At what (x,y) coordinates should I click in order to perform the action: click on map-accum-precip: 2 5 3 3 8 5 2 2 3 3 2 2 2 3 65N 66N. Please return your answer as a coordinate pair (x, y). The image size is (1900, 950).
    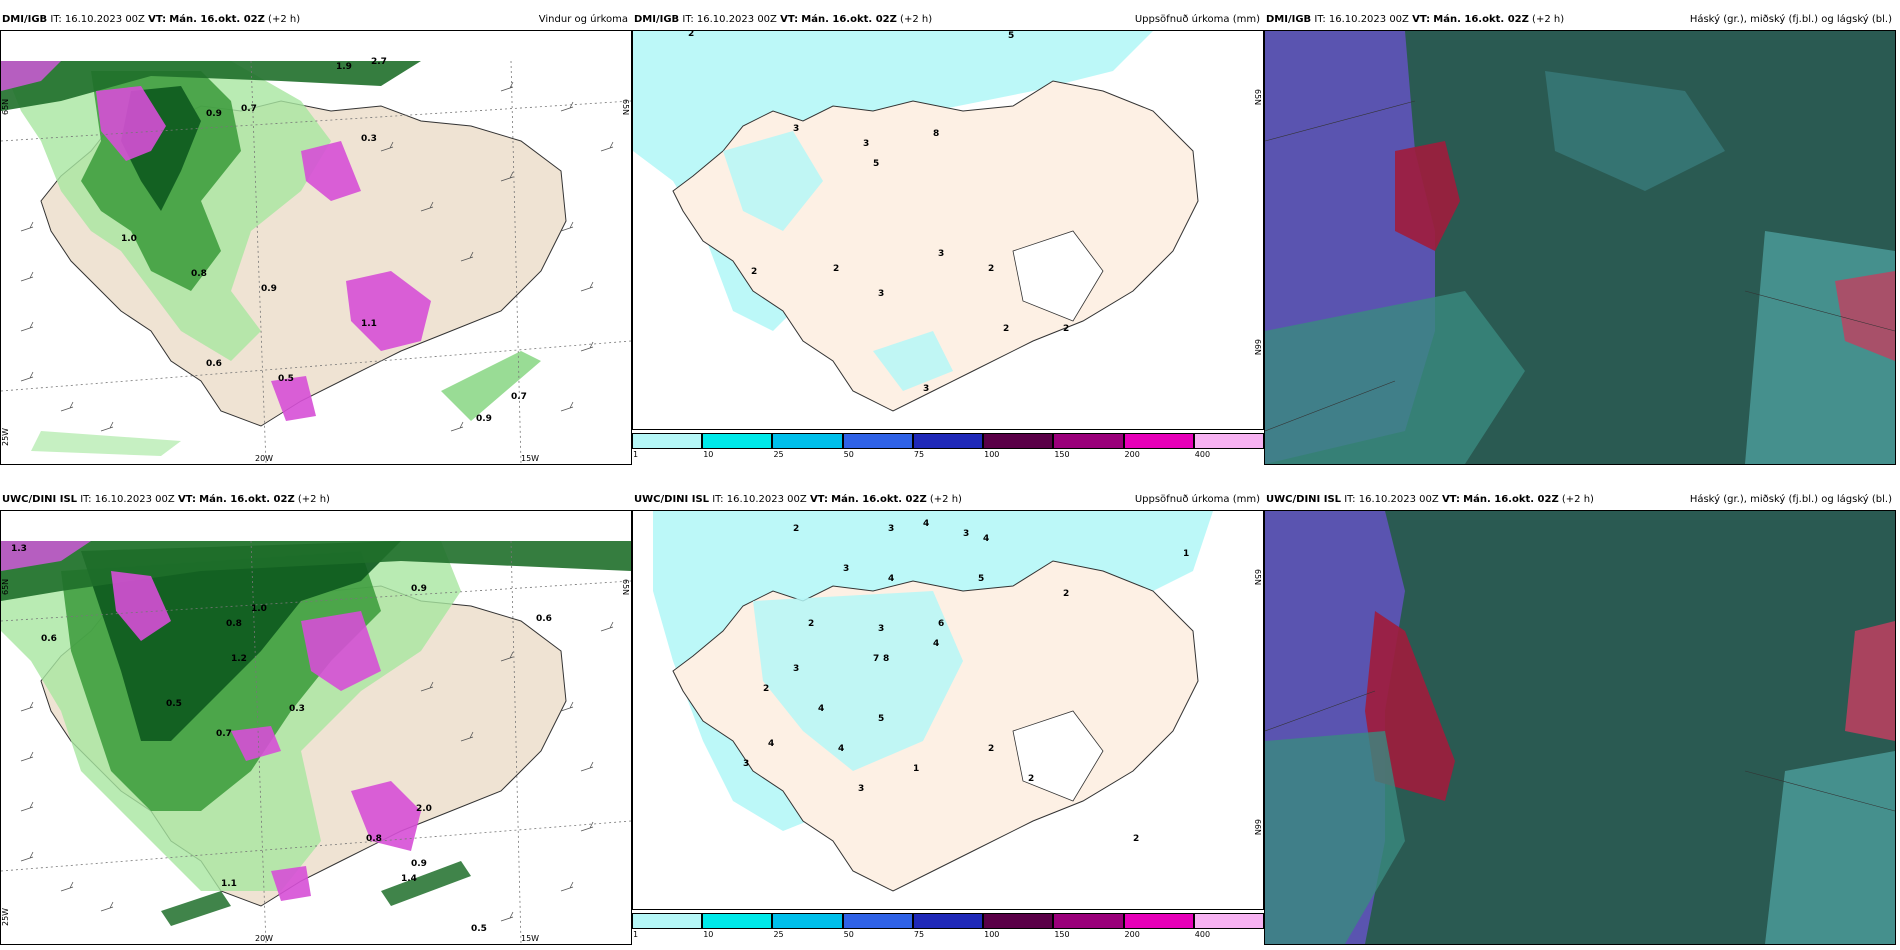
    Looking at the image, I should click on (948, 230).